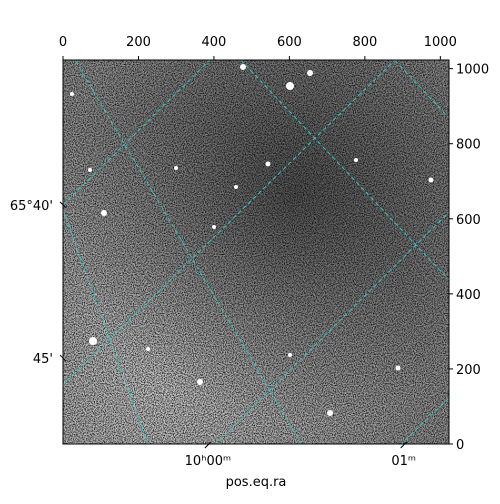  What do you see at coordinates (468, 295) in the screenshot?
I see `y-tick-label: 400` at bounding box center [468, 295].